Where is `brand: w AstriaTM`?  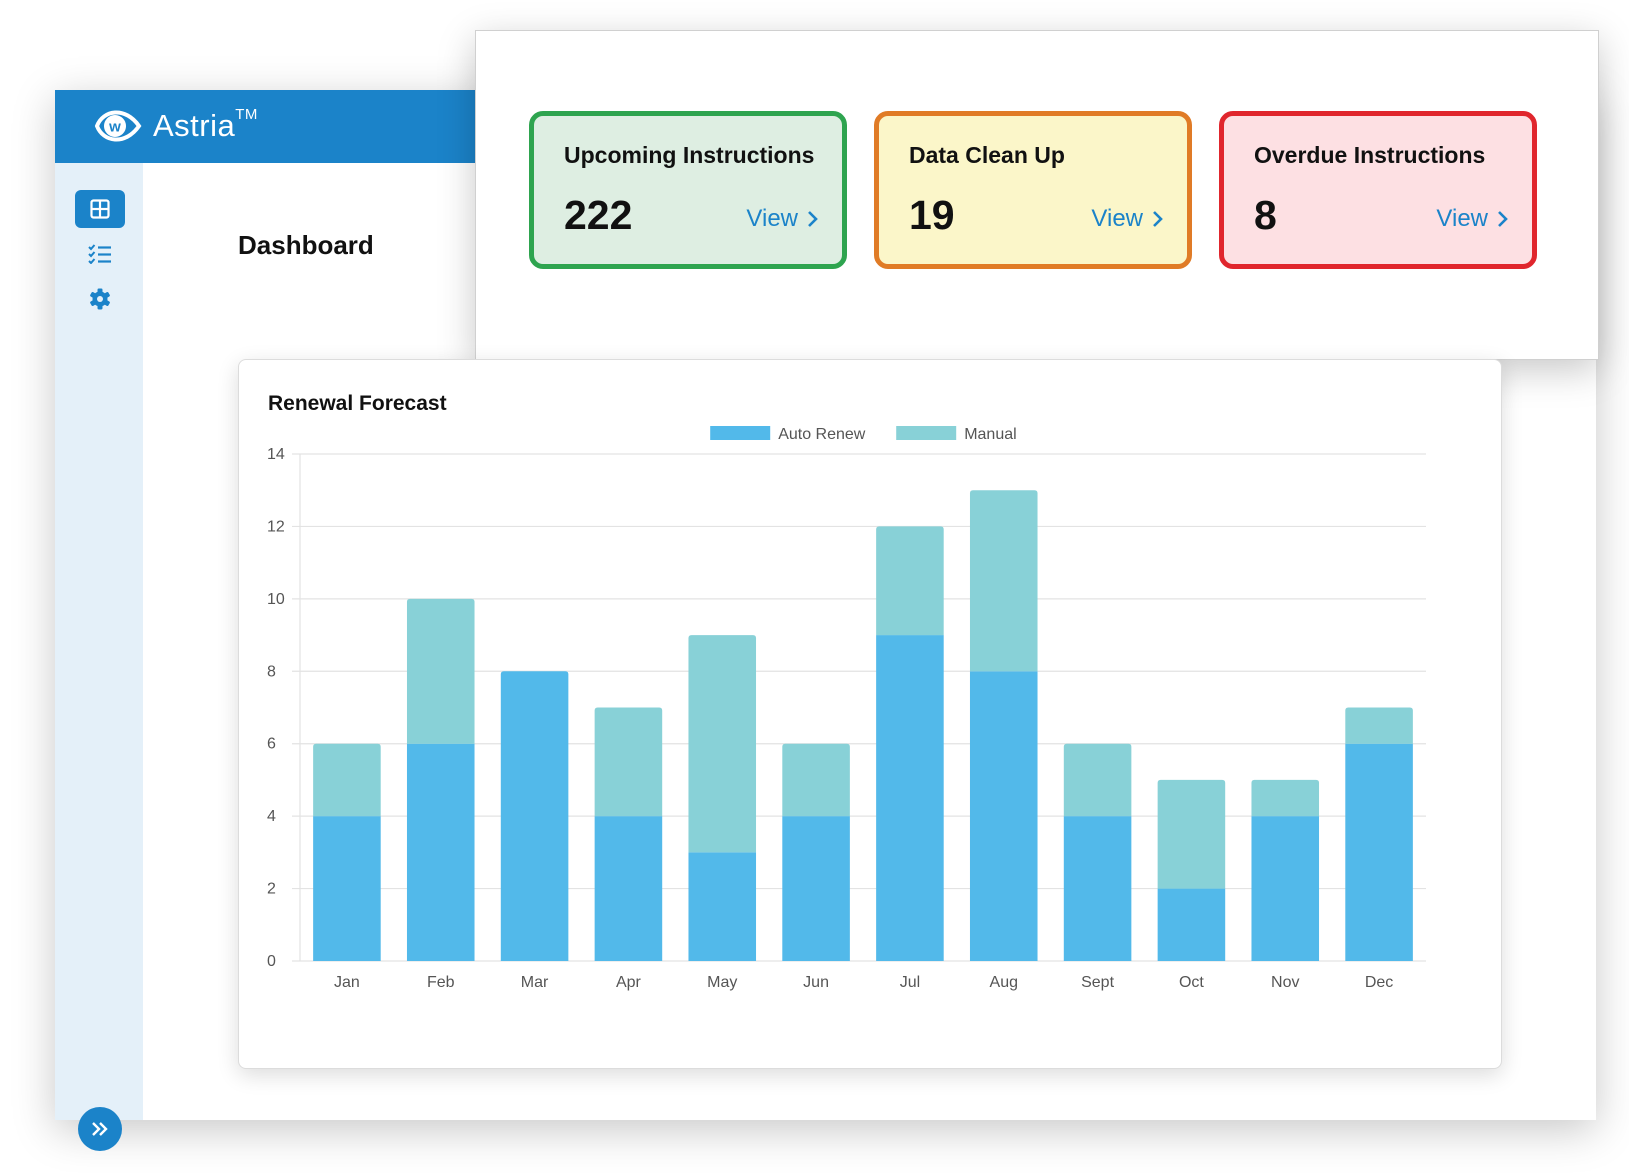 brand: w AstriaTM is located at coordinates (175, 126).